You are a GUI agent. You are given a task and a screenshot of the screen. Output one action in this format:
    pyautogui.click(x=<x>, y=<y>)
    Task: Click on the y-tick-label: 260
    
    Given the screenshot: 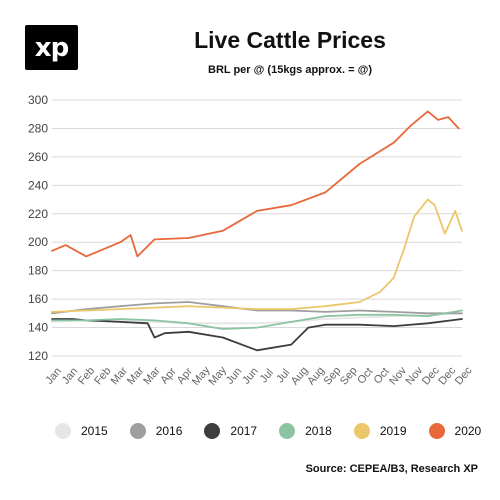 What is the action you would take?
    pyautogui.click(x=38, y=157)
    